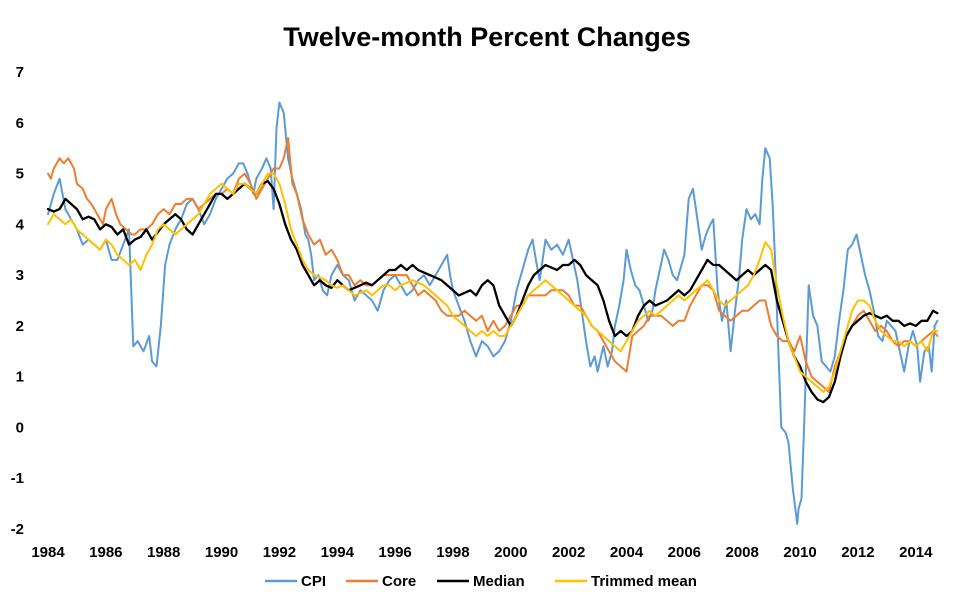 The image size is (975, 608). What do you see at coordinates (684, 552) in the screenshot?
I see `x-tick-label: 2006` at bounding box center [684, 552].